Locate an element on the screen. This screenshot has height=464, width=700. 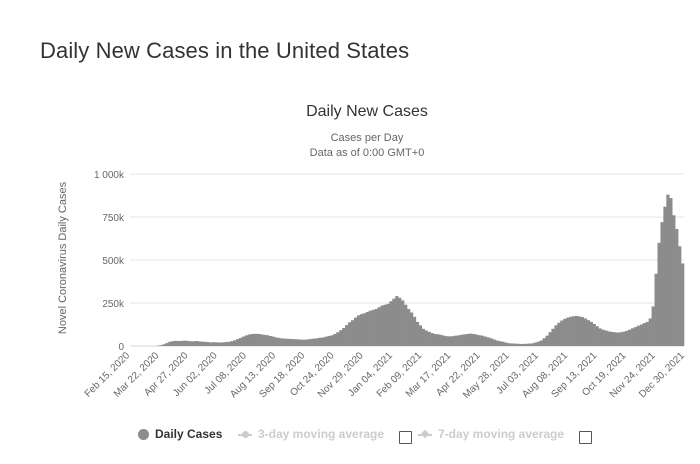
y-axis-title: Novel Coronavirus Daily Cases is located at coordinates (63, 257).